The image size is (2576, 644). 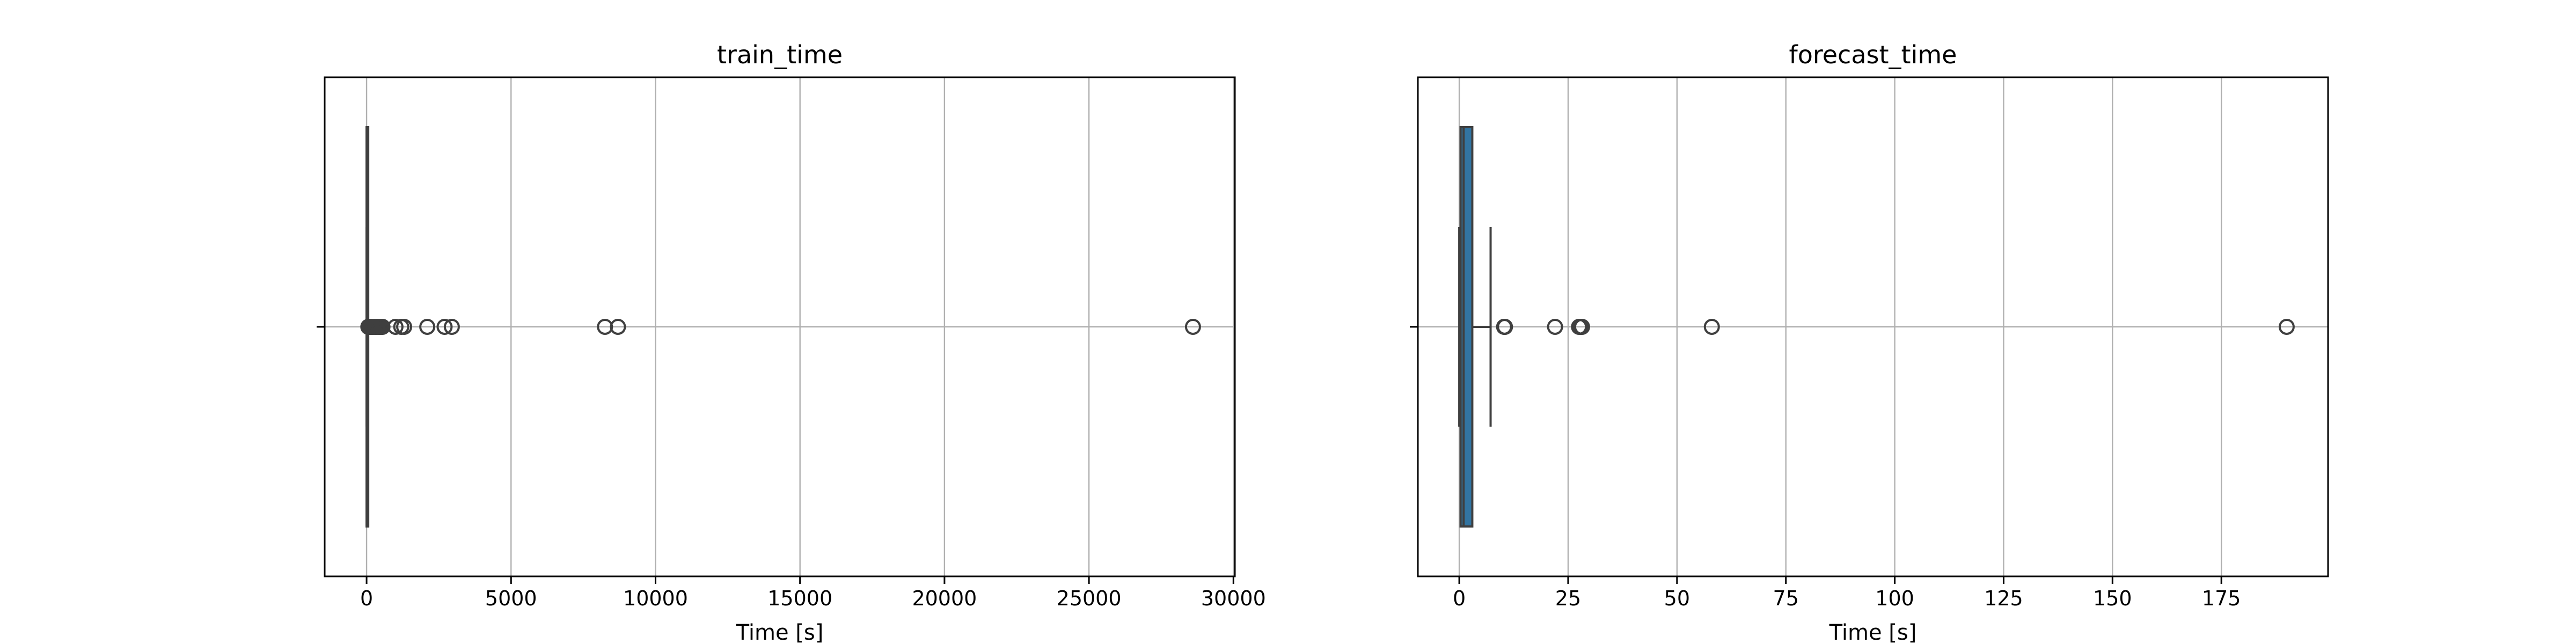 I want to click on train-time-title: train_time, so click(x=780, y=54).